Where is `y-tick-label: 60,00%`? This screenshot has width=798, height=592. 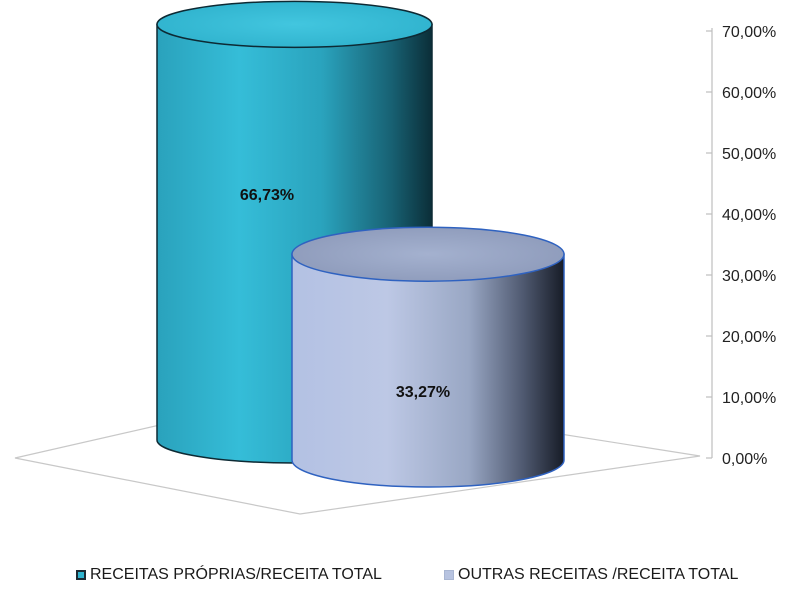
y-tick-label: 60,00% is located at coordinates (749, 93).